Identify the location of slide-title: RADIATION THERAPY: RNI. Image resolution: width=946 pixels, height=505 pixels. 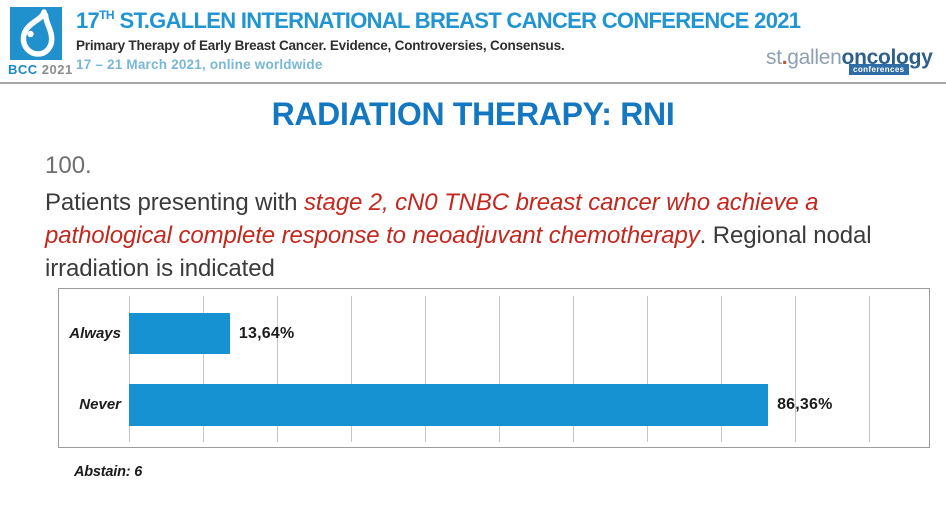
(473, 114).